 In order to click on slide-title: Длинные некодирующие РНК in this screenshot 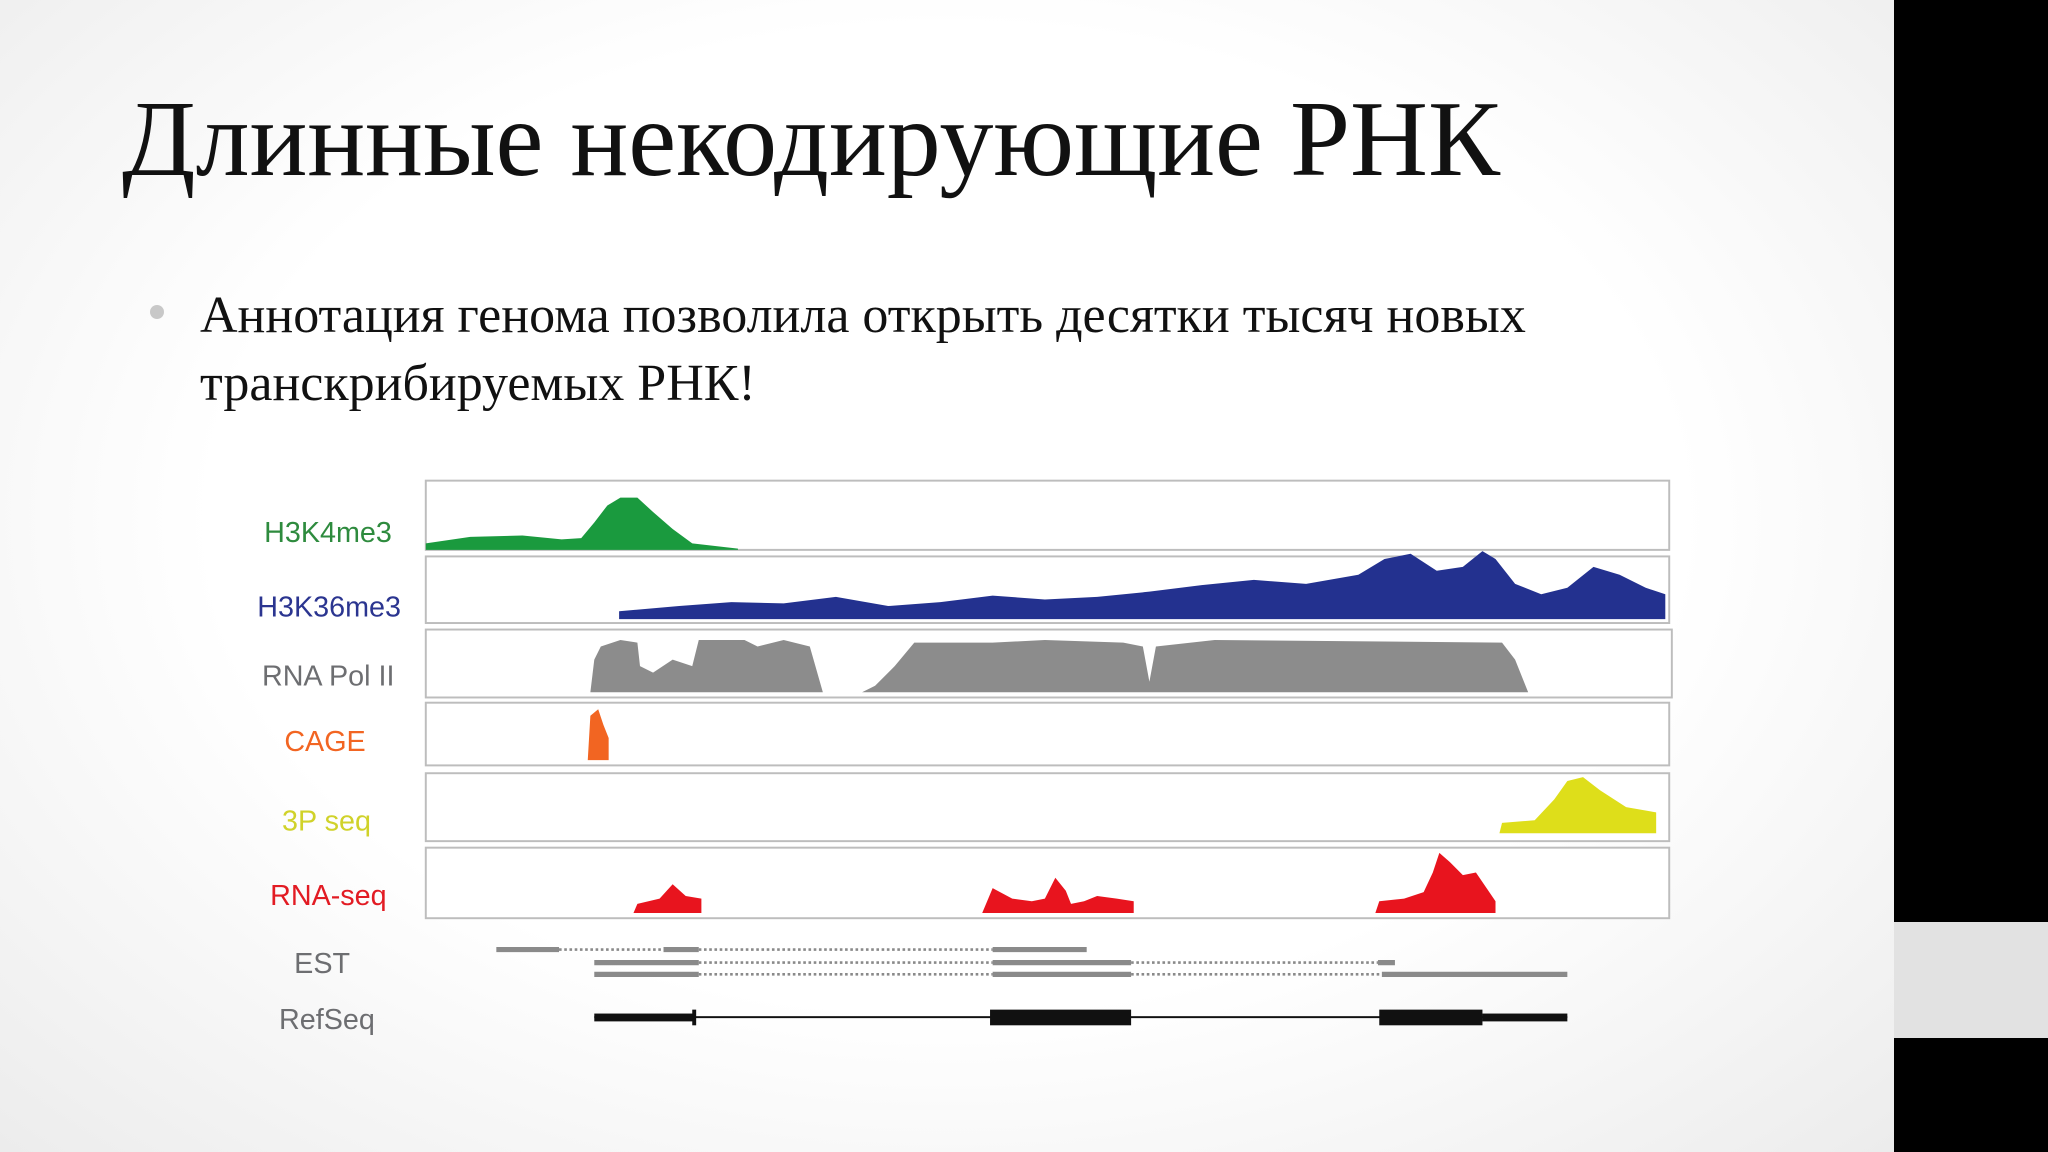, I will do `click(811, 139)`.